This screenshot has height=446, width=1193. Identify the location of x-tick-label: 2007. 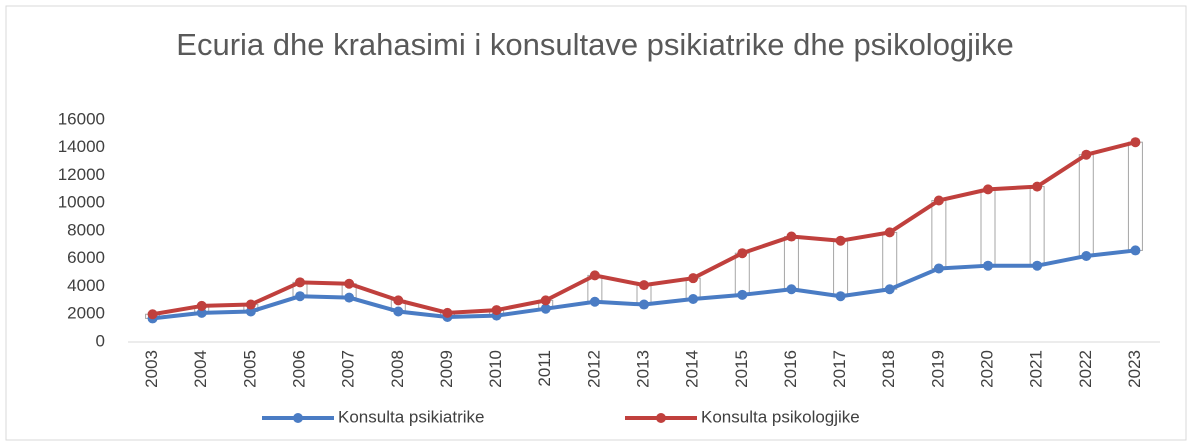
(348, 369).